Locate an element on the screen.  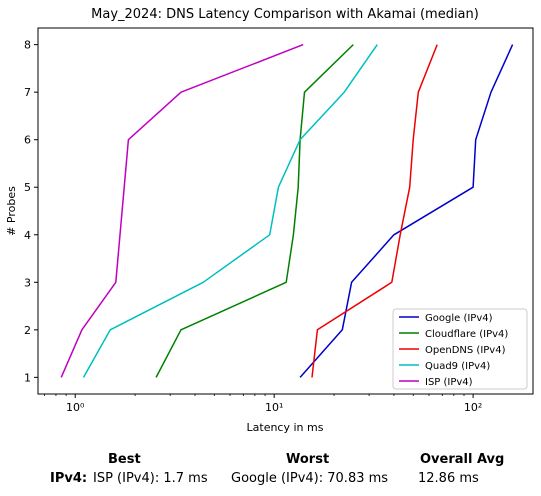
legend-label-quad9-ipv4: Quad9 (IPv4) is located at coordinates (457, 366).